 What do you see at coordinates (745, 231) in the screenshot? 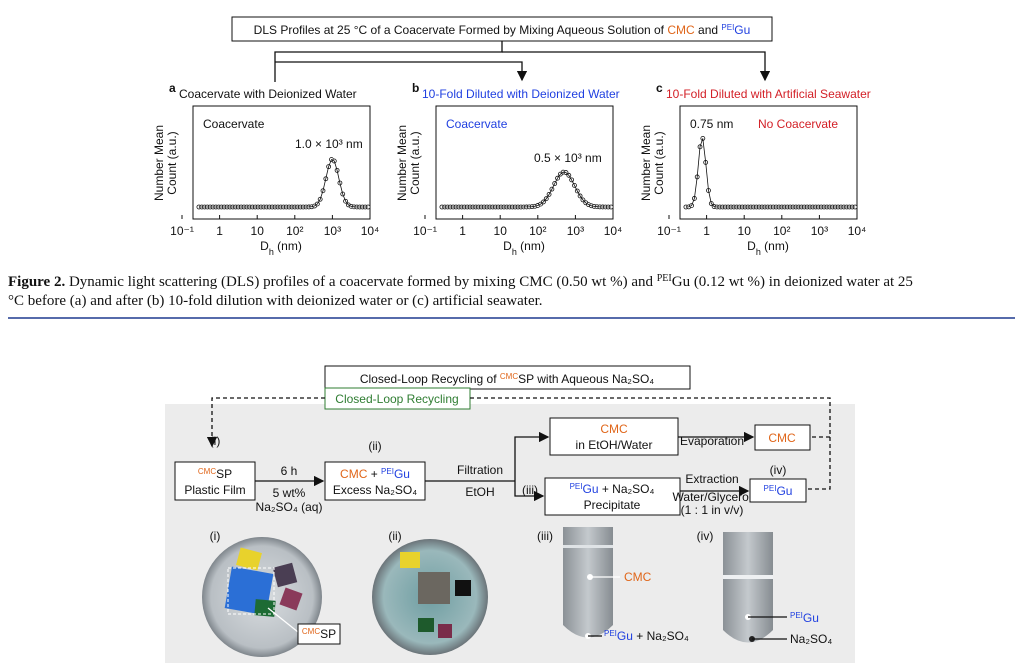
I see `text-run: 10` at bounding box center [745, 231].